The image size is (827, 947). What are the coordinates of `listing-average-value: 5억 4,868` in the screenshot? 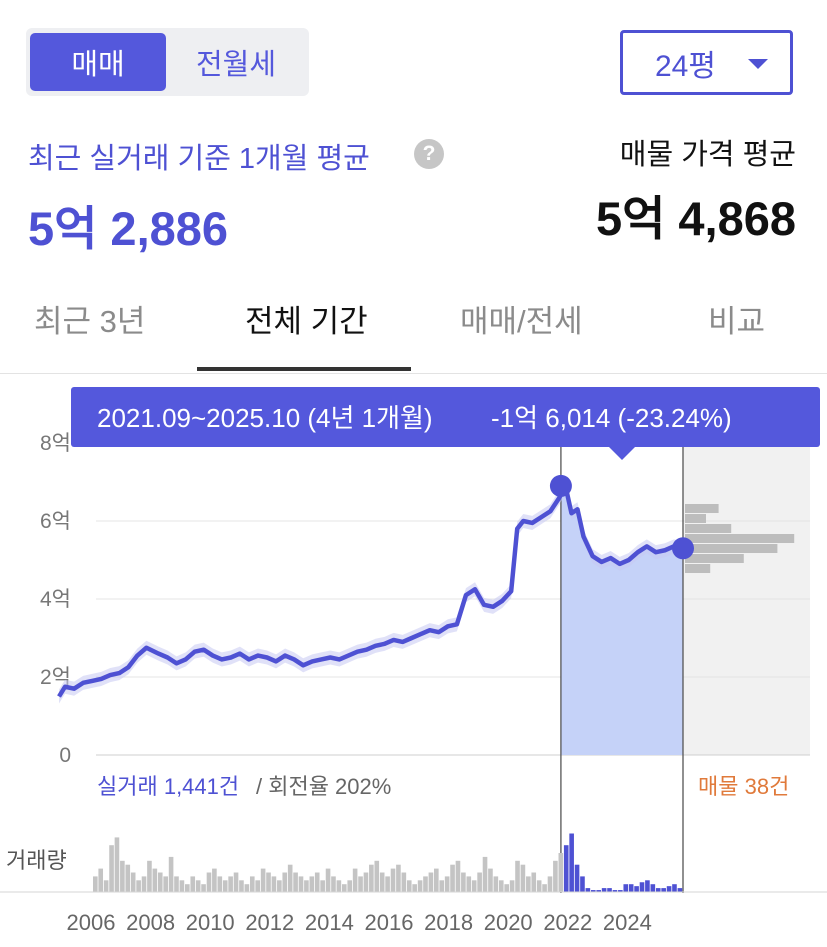 It's located at (695, 218).